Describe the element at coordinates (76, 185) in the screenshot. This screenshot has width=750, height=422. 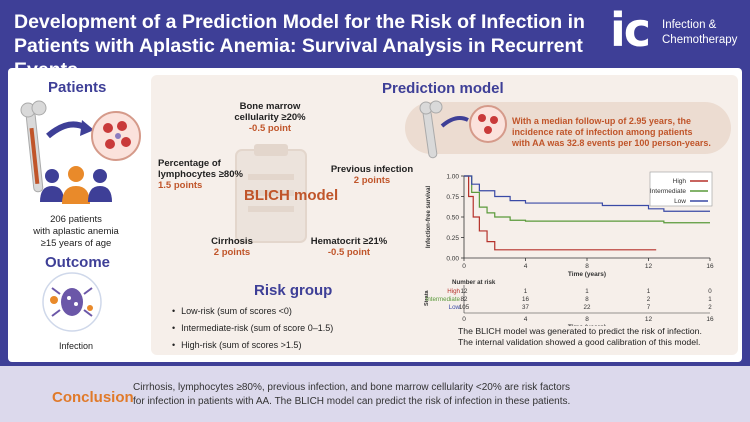
I see `people-icon` at that location.